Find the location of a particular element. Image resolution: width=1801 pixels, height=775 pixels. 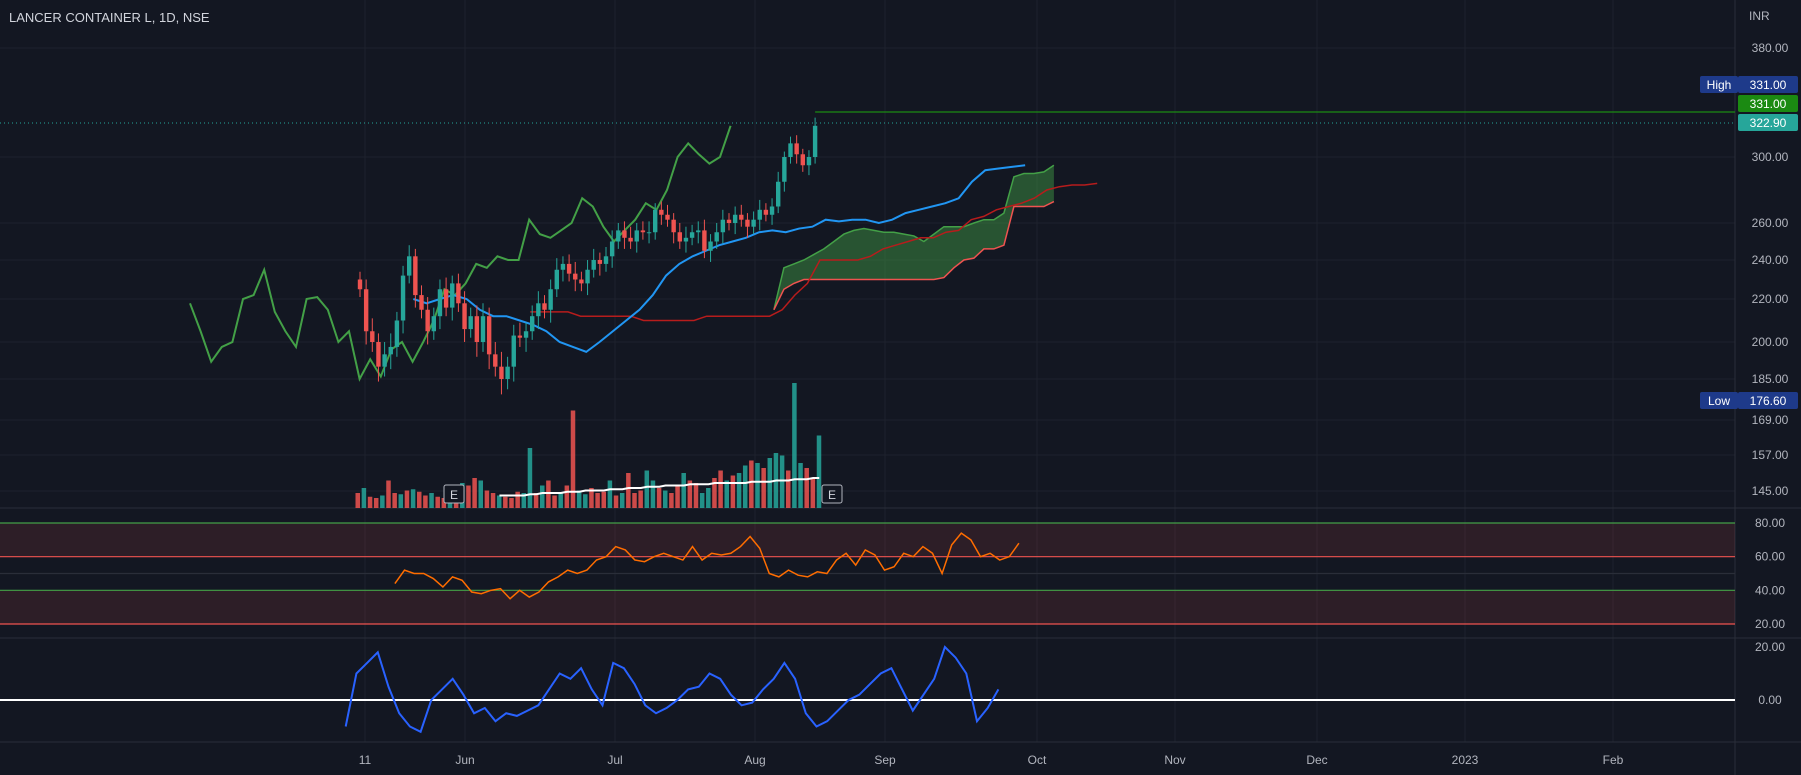

price-tick-label: 169.00 is located at coordinates (1770, 420).